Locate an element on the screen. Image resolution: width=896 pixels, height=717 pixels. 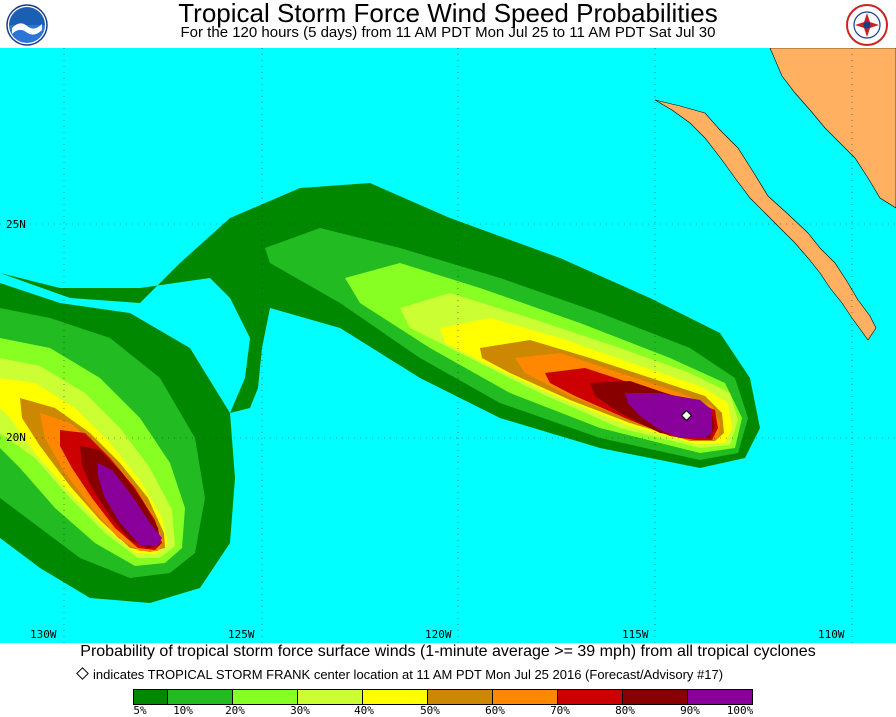
storm-center-marker-icon is located at coordinates (686, 415).